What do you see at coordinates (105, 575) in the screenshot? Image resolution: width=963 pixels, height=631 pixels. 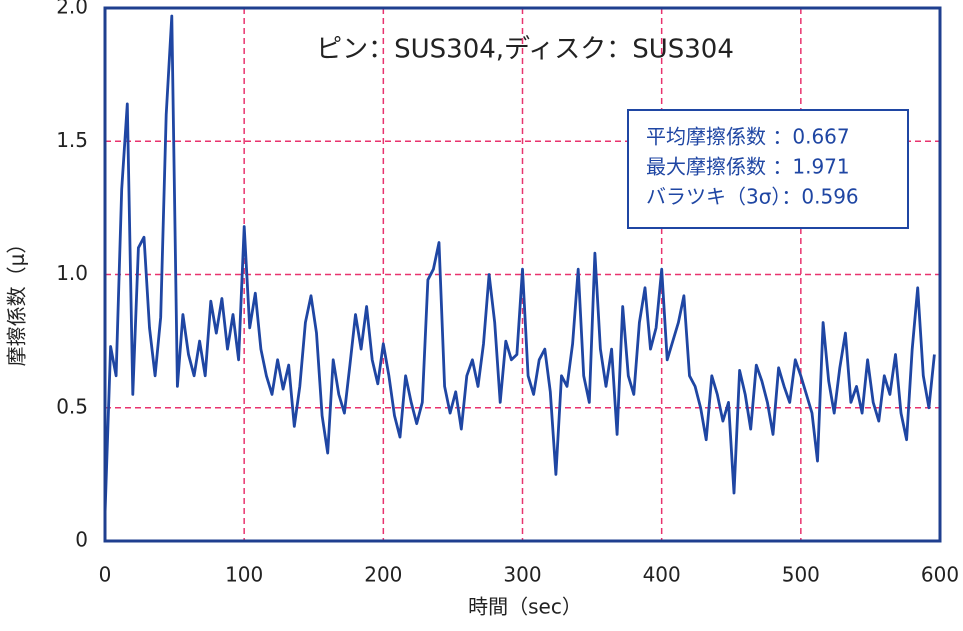 I see `x-tick-label: 0` at bounding box center [105, 575].